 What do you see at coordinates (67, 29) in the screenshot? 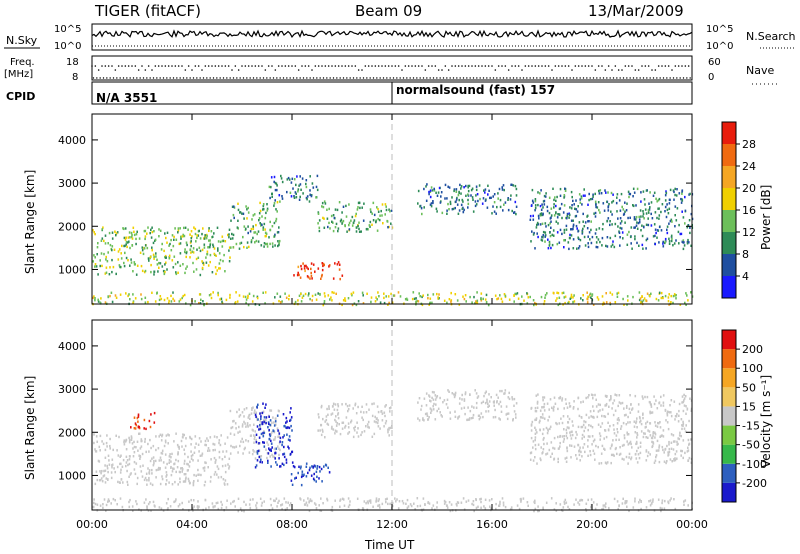
I see `noise-left-tick-top: 10^5` at bounding box center [67, 29].